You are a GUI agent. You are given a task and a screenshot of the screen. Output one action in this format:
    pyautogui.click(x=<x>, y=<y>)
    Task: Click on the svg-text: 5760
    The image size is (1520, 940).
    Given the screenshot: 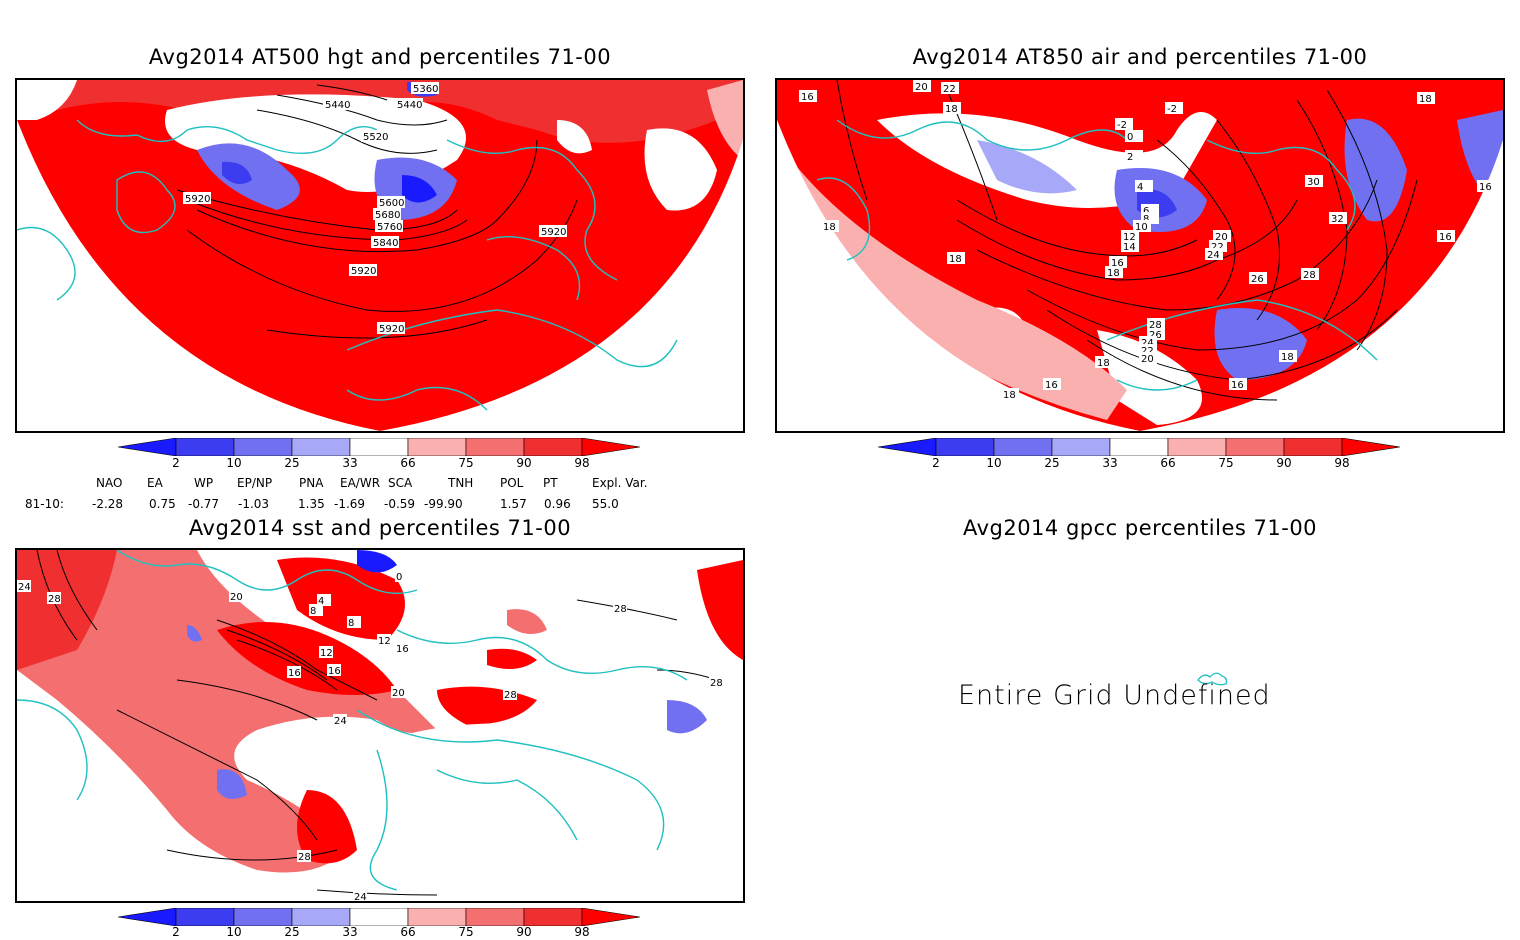 What is the action you would take?
    pyautogui.click(x=389, y=227)
    